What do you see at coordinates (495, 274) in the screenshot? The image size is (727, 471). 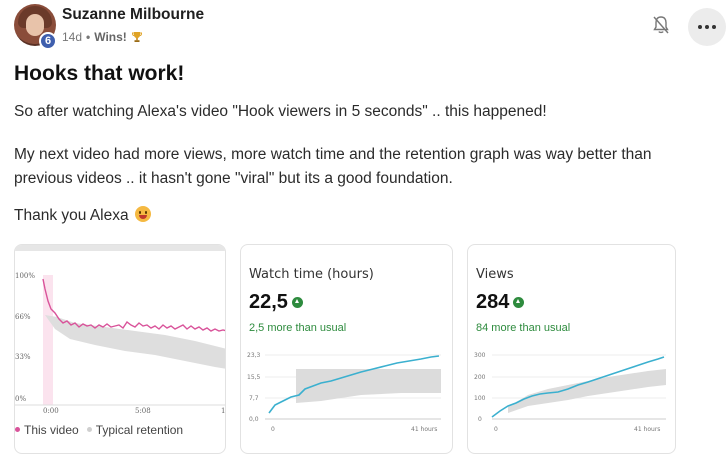 I see `views-title: Views` at bounding box center [495, 274].